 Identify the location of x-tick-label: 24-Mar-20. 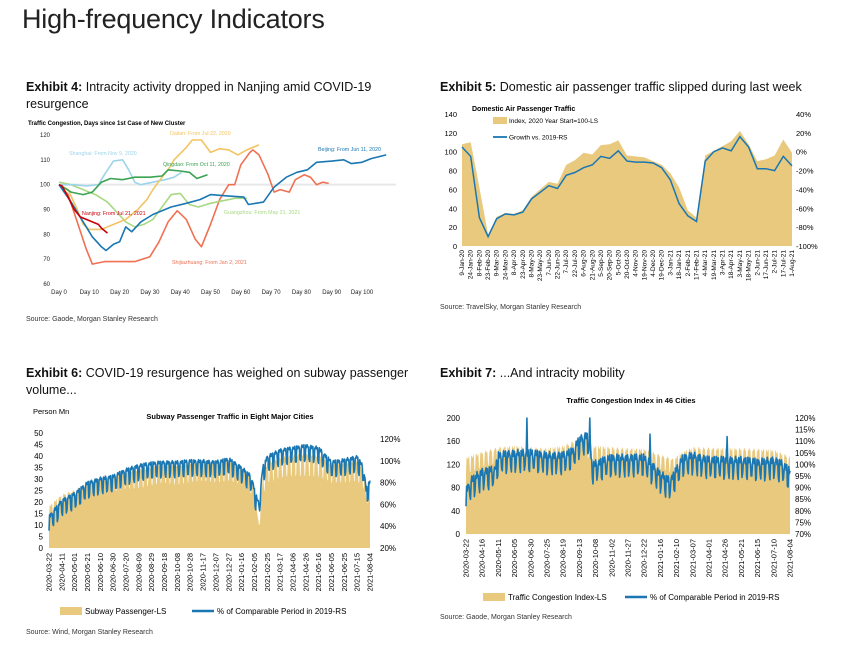
(505, 265).